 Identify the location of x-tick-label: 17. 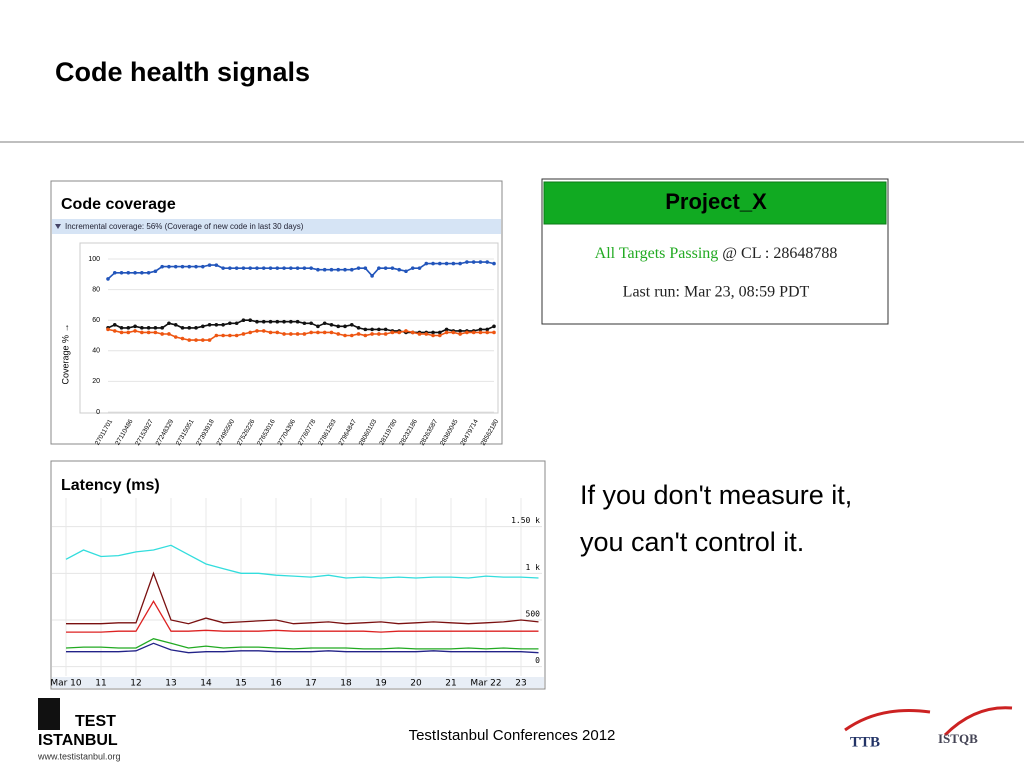
(310, 684).